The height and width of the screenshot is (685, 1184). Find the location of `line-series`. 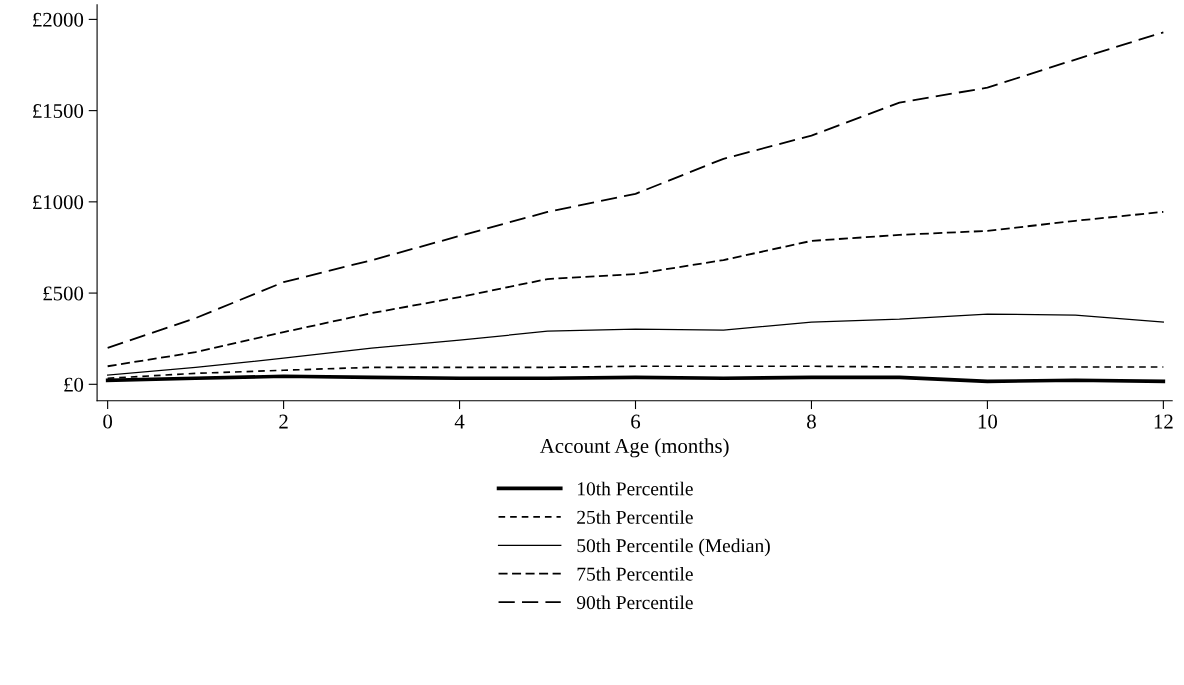

line-series is located at coordinates (635, 344).